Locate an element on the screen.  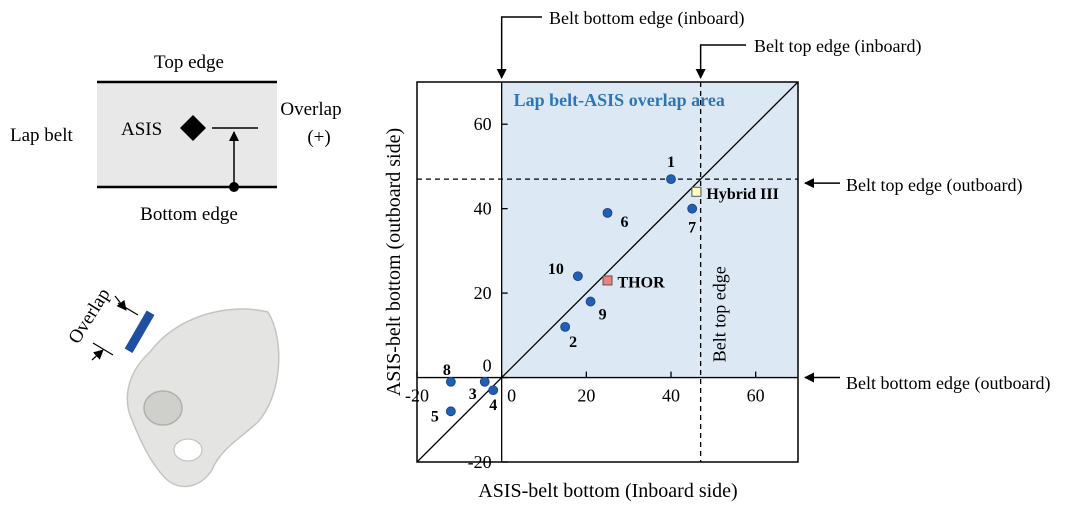
pelvis-bone-icon is located at coordinates (203, 398).